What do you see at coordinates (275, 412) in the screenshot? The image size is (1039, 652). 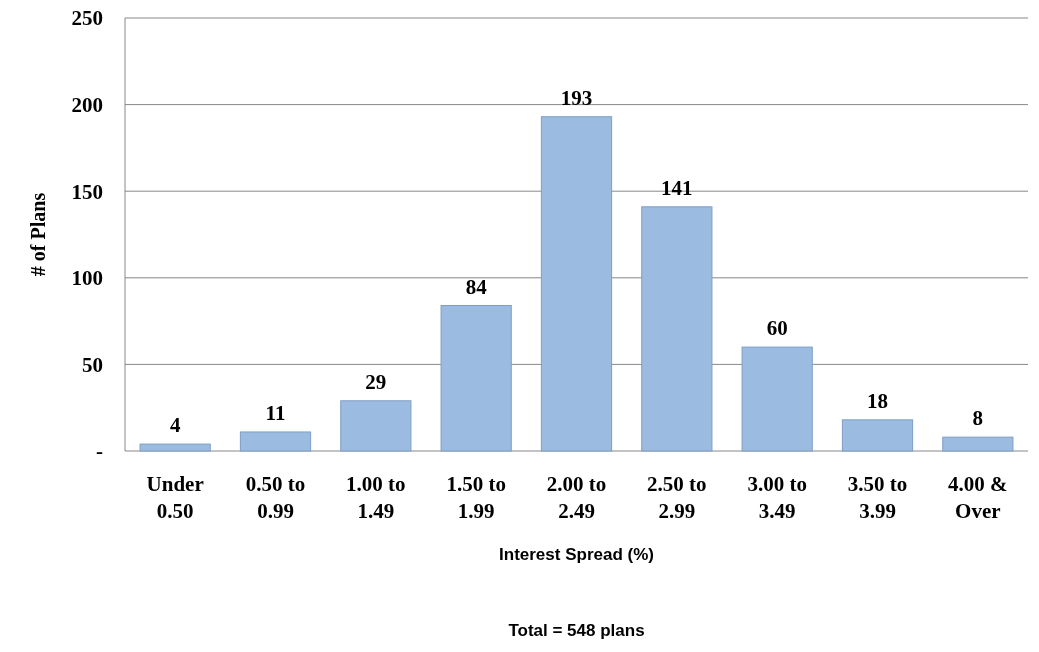 I see `data-label: 11` at bounding box center [275, 412].